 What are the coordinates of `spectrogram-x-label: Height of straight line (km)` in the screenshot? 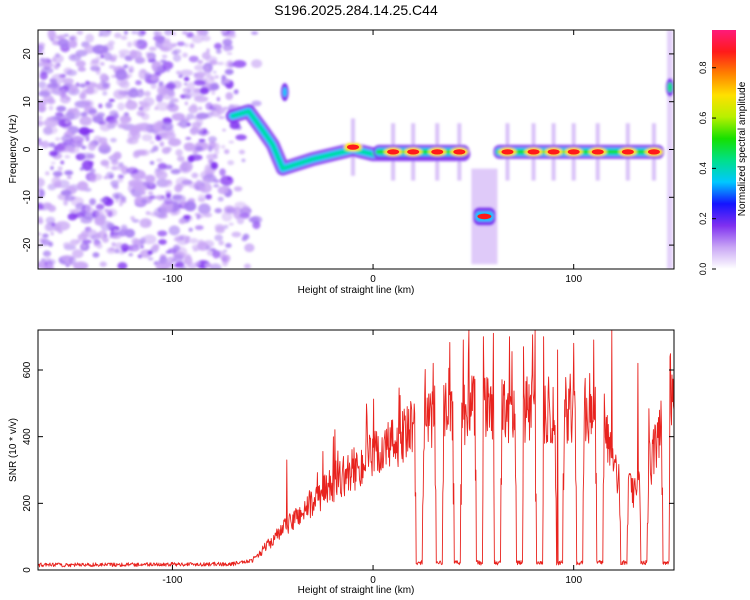 It's located at (356, 290).